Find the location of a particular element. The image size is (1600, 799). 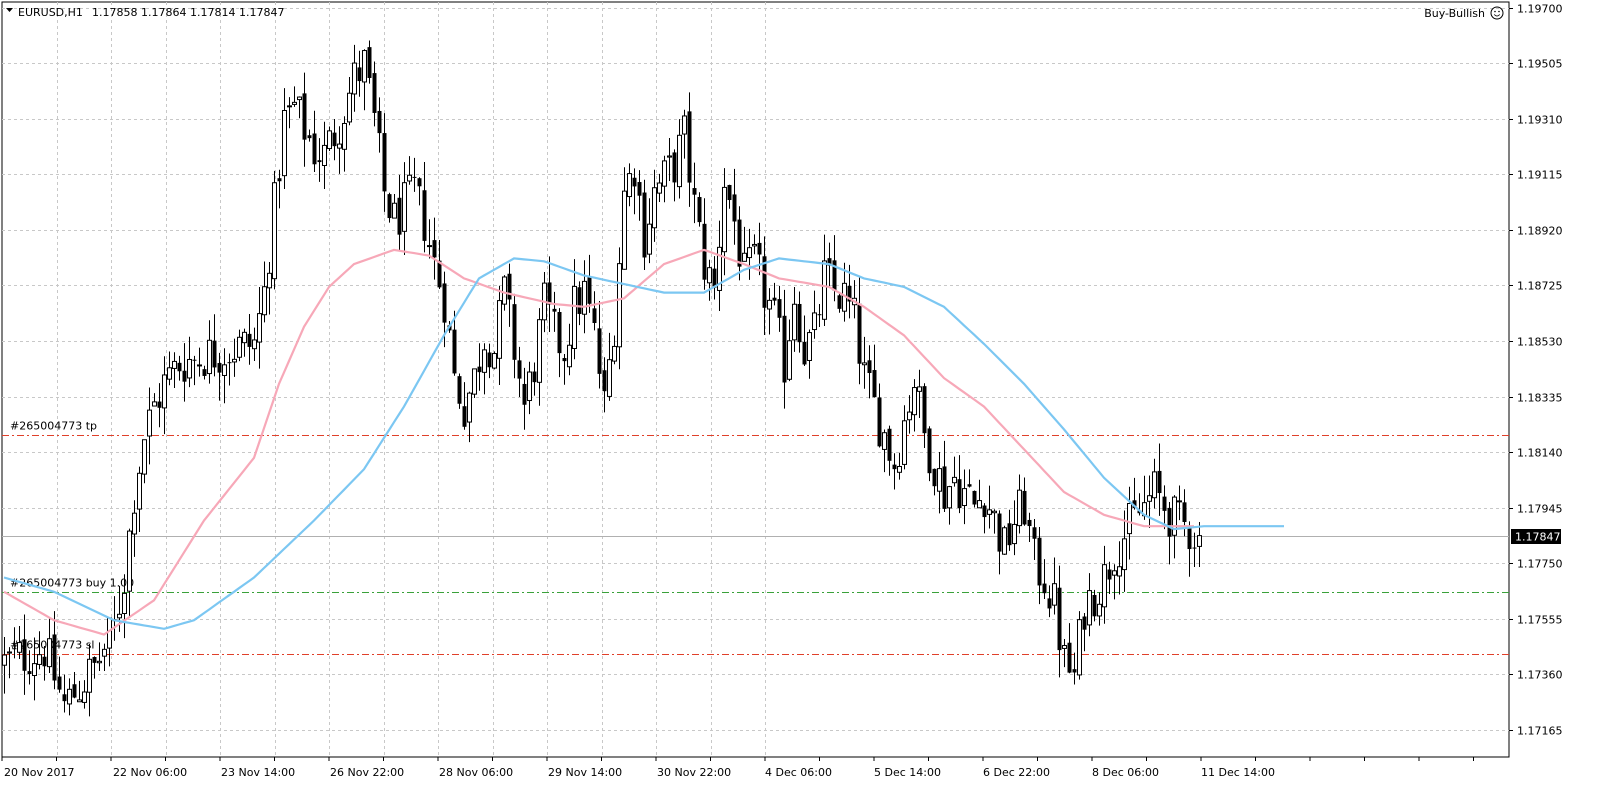

y-tick-label: 1.17945 is located at coordinates (1540, 509).